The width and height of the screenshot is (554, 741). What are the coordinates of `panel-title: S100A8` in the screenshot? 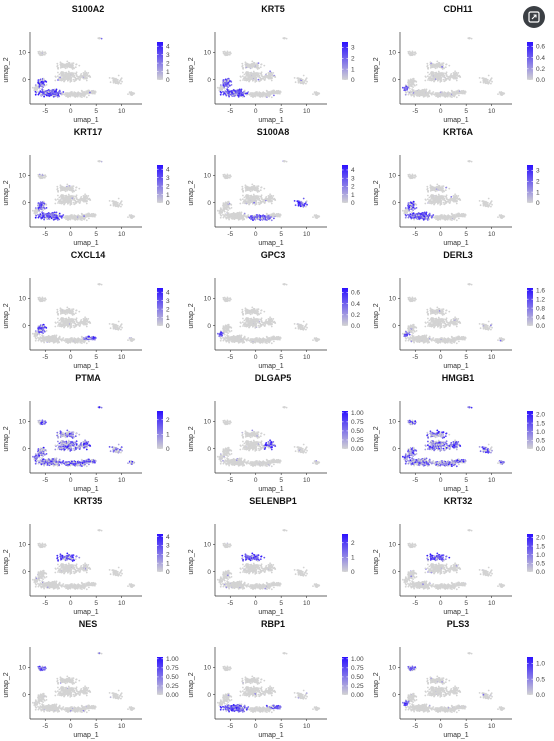 It's located at (273, 132).